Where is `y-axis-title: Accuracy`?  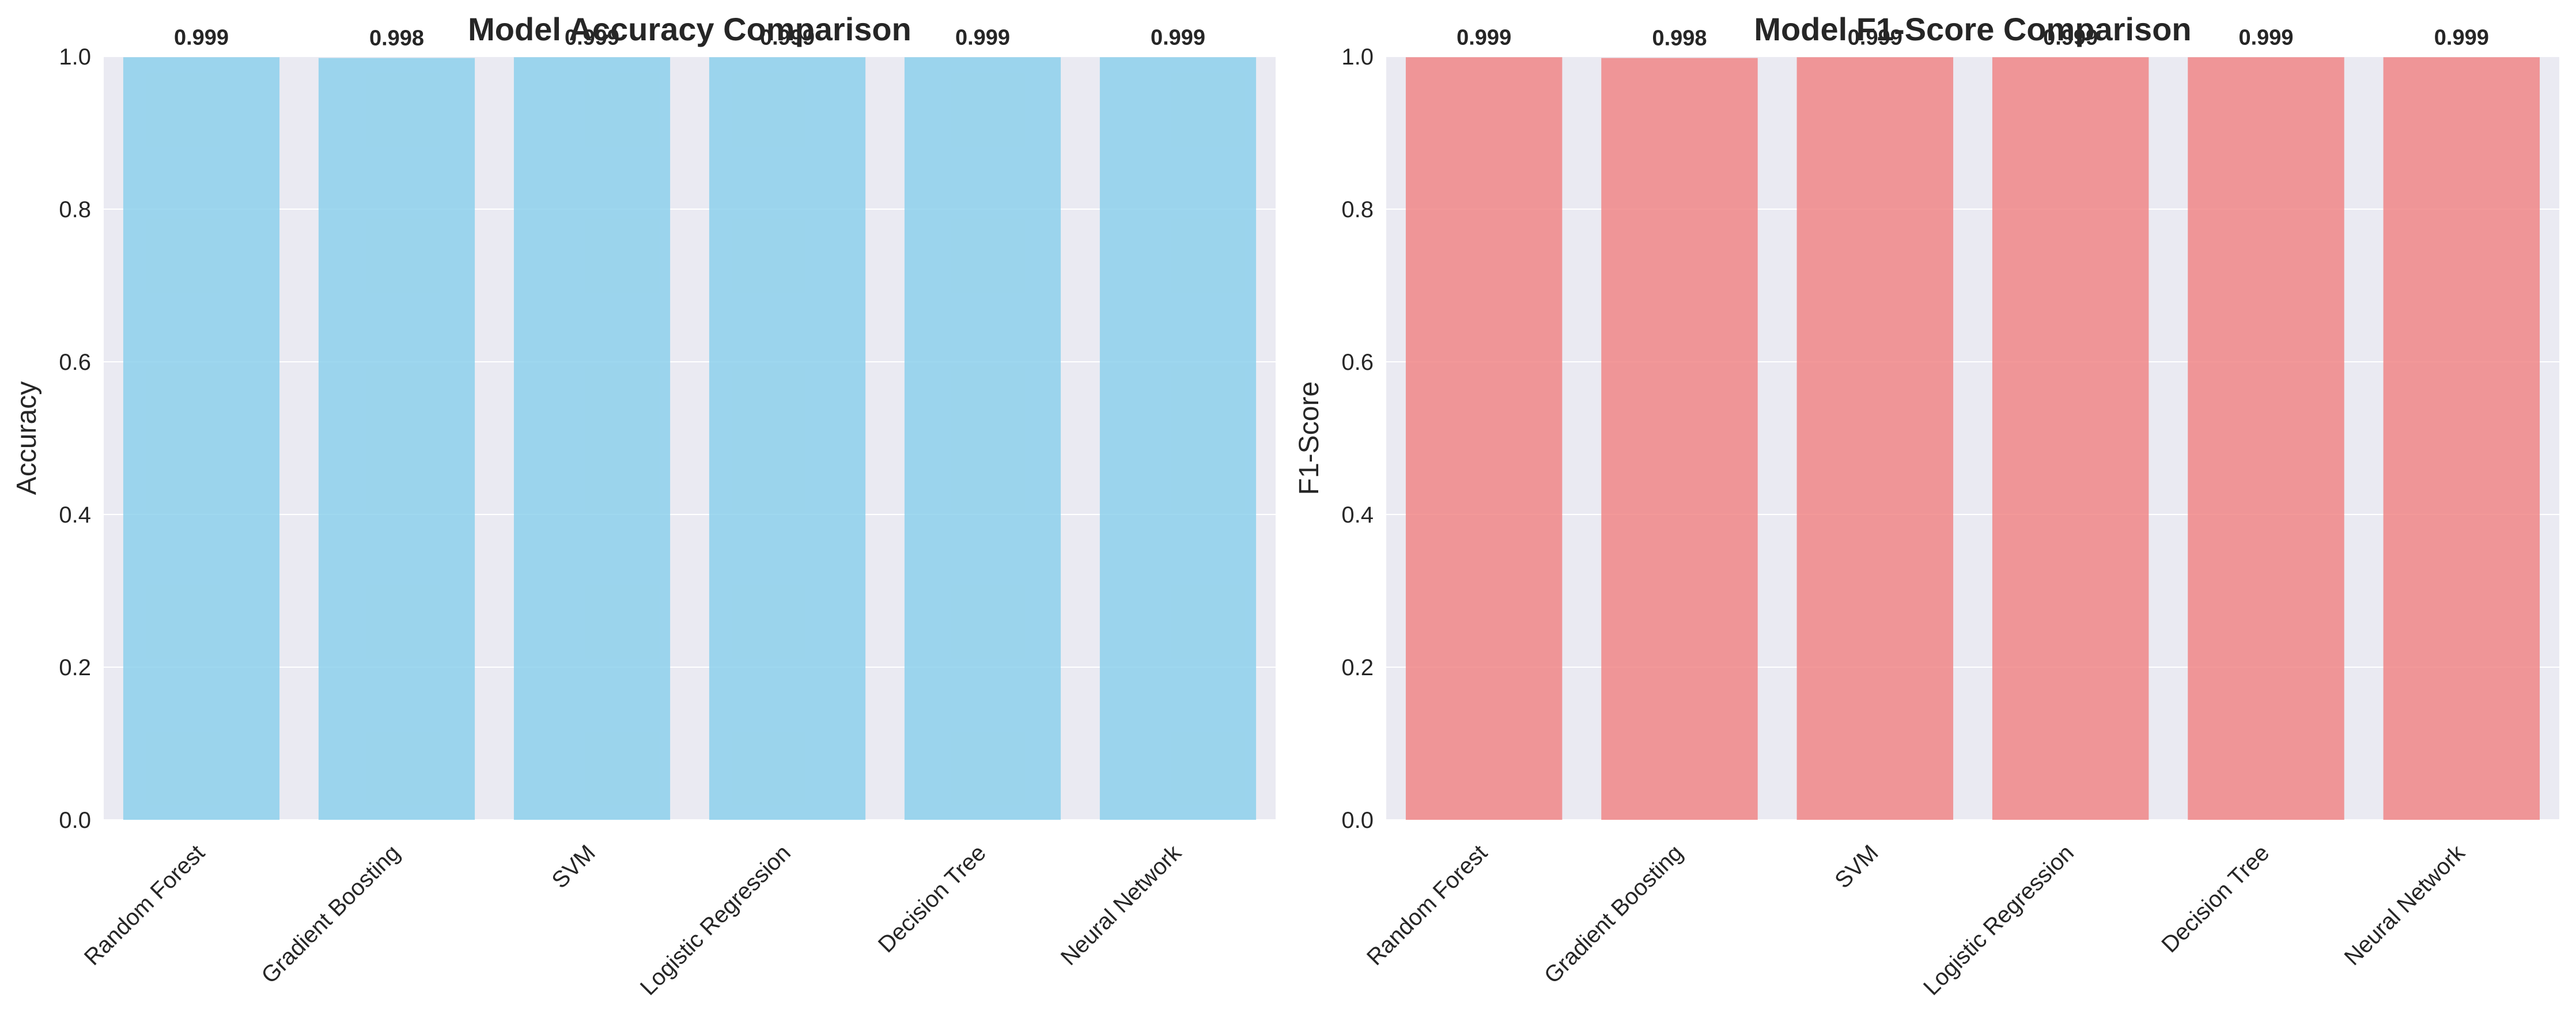 y-axis-title: Accuracy is located at coordinates (27, 438).